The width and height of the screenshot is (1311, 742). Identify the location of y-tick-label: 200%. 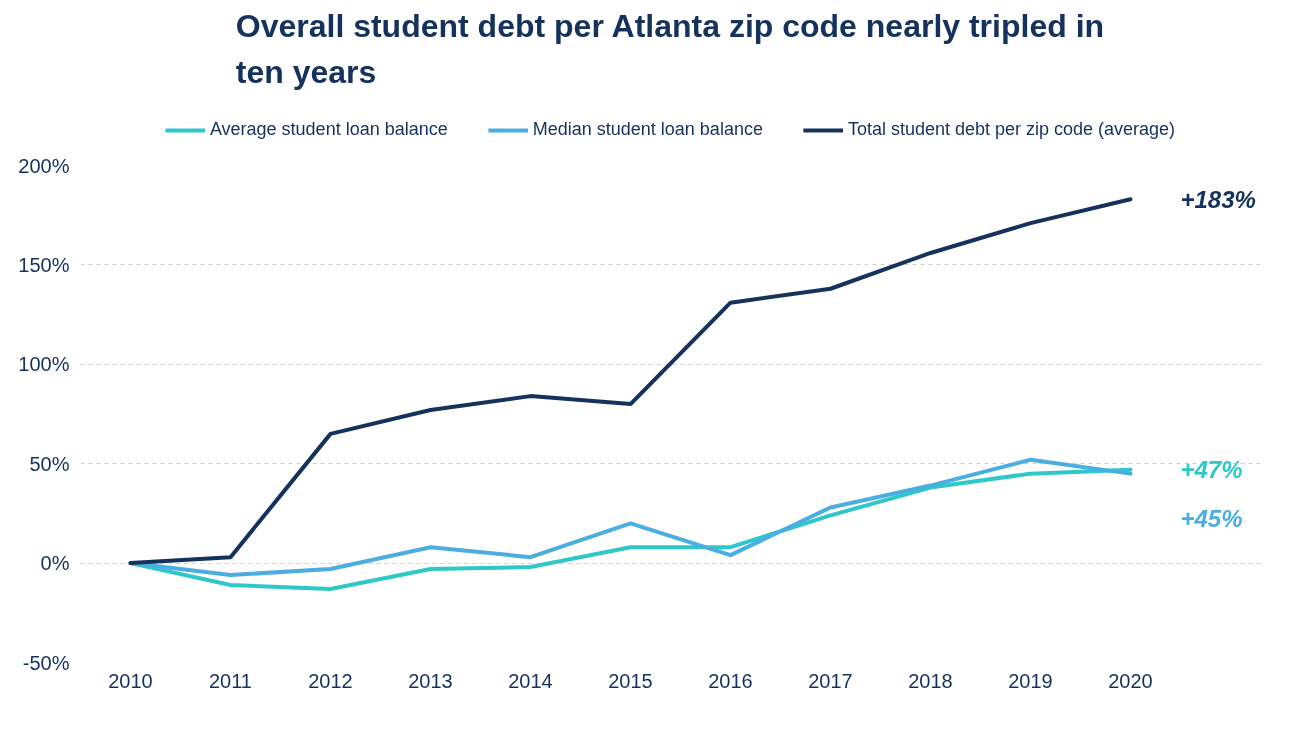
(44, 165).